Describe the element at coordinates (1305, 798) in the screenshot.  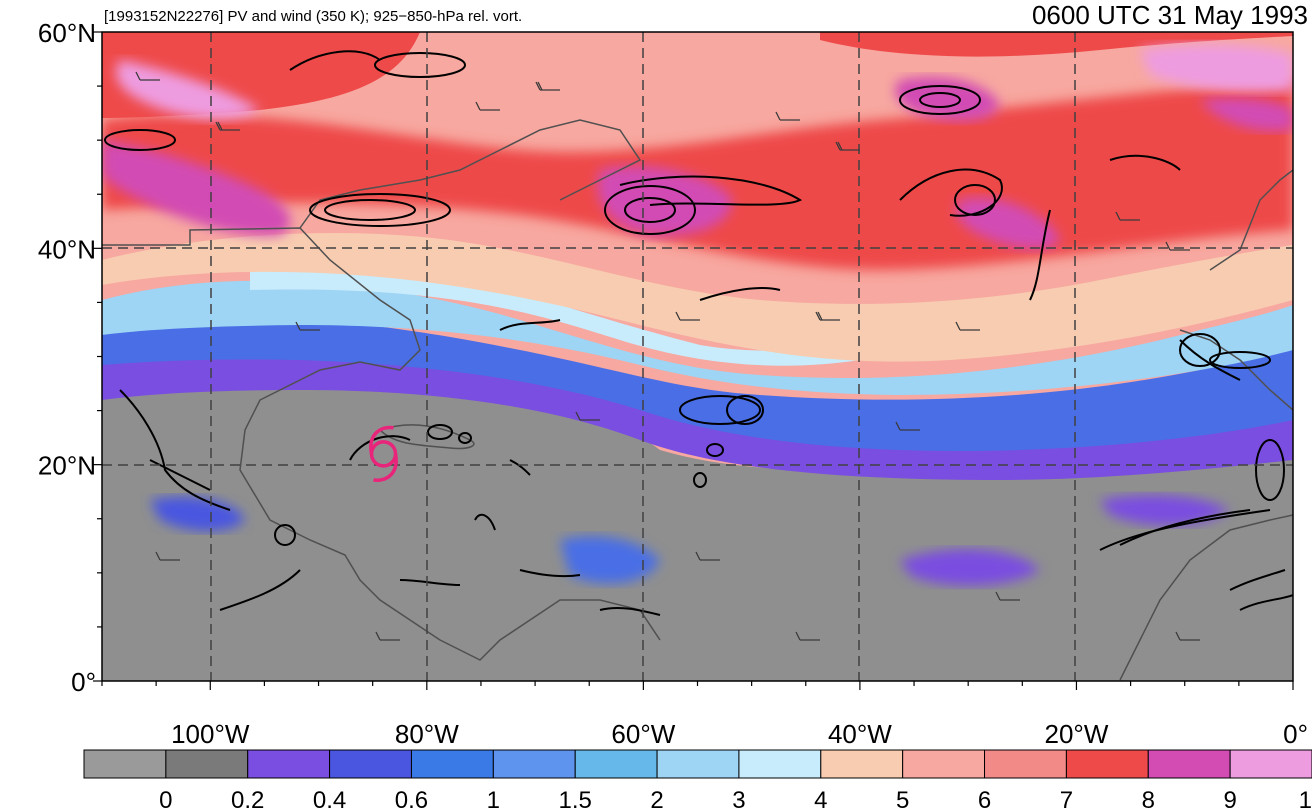
I see `colorbar-level-label: 10` at that location.